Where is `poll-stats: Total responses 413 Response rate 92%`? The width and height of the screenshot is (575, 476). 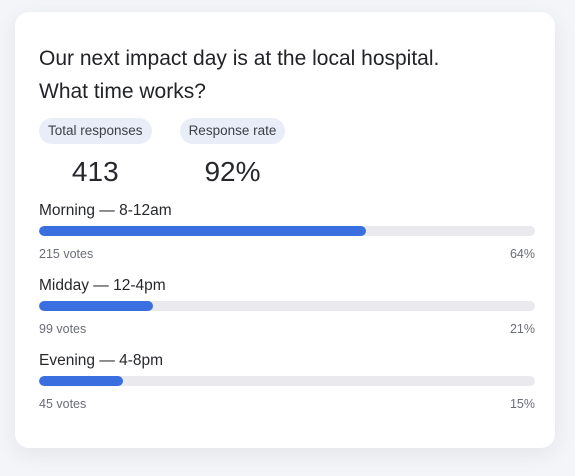
poll-stats: Total responses 413 Response rate 92% is located at coordinates (287, 153).